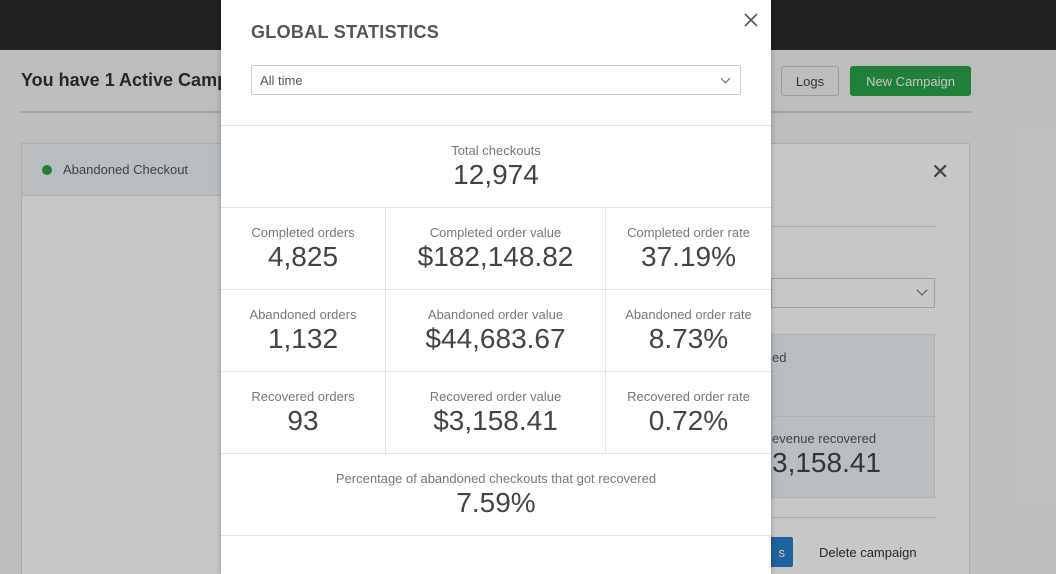 This screenshot has width=1056, height=574. I want to click on stat-value: 0.72%, so click(688, 420).